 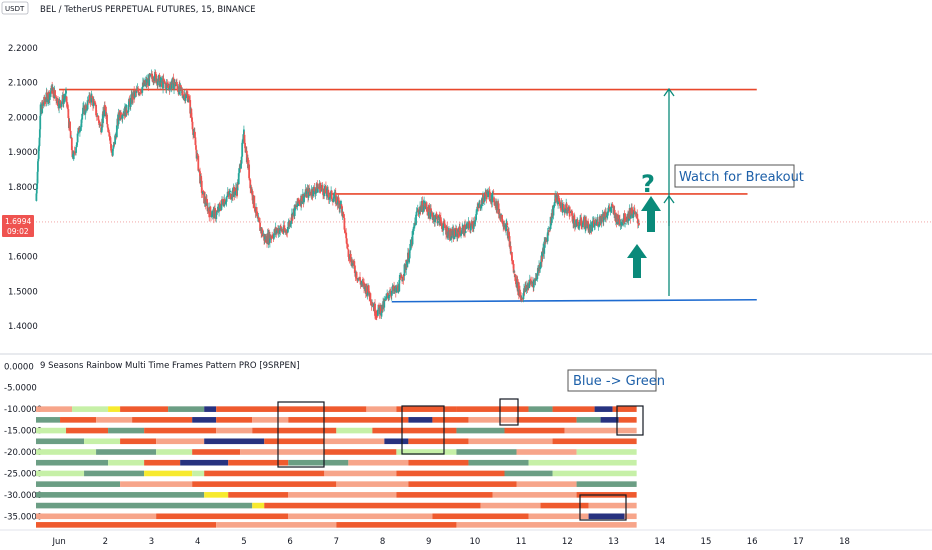 What do you see at coordinates (644, 224) in the screenshot?
I see `bullish-arrows: ?` at bounding box center [644, 224].